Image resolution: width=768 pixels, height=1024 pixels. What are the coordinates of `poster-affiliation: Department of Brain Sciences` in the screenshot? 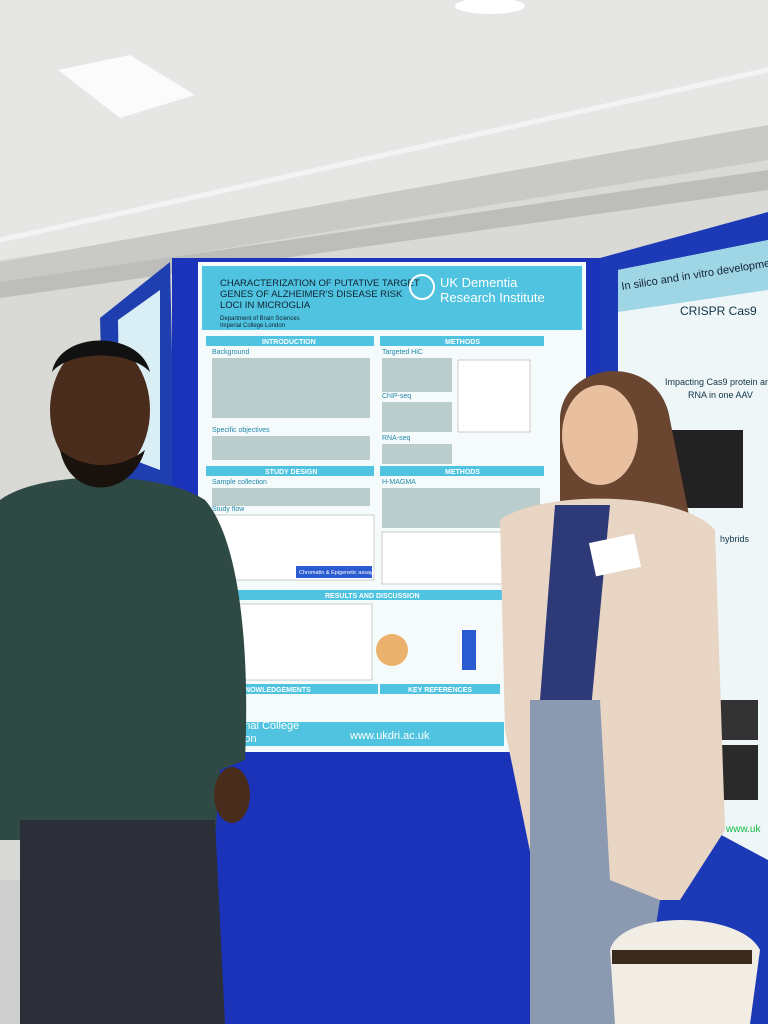 It's located at (260, 319).